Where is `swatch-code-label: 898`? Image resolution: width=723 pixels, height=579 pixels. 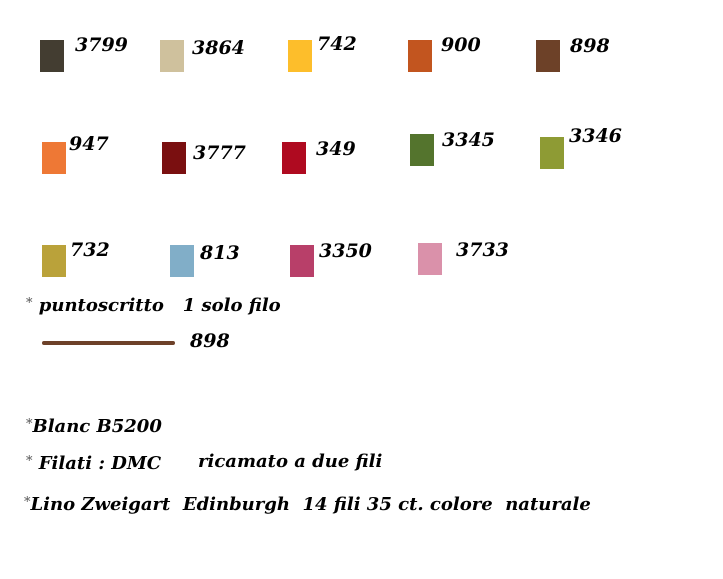 swatch-code-label: 898 is located at coordinates (590, 46).